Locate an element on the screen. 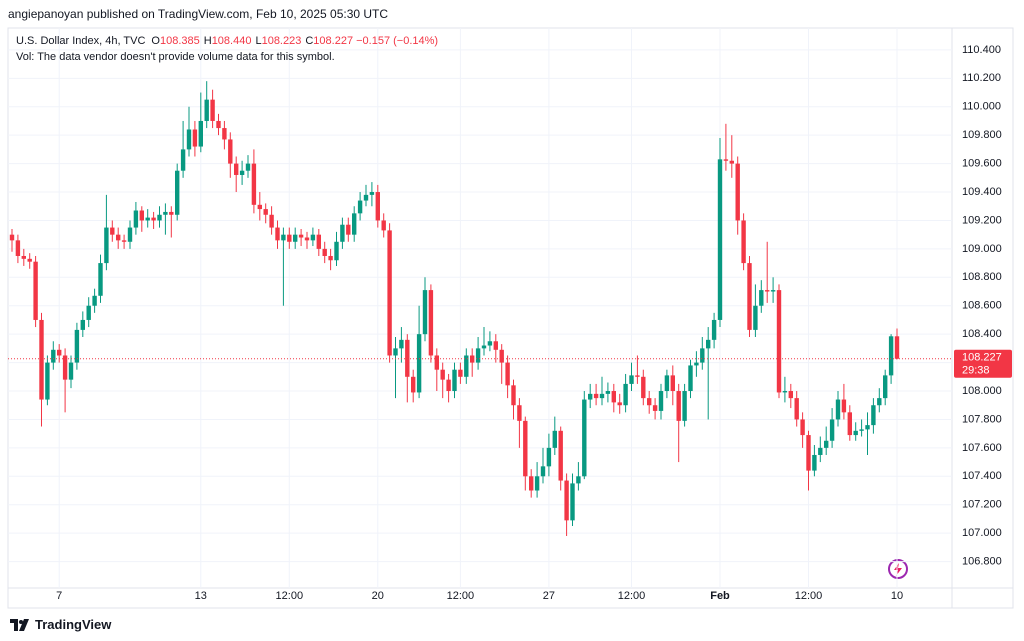  y-tick-label: 109.200 is located at coordinates (982, 220).